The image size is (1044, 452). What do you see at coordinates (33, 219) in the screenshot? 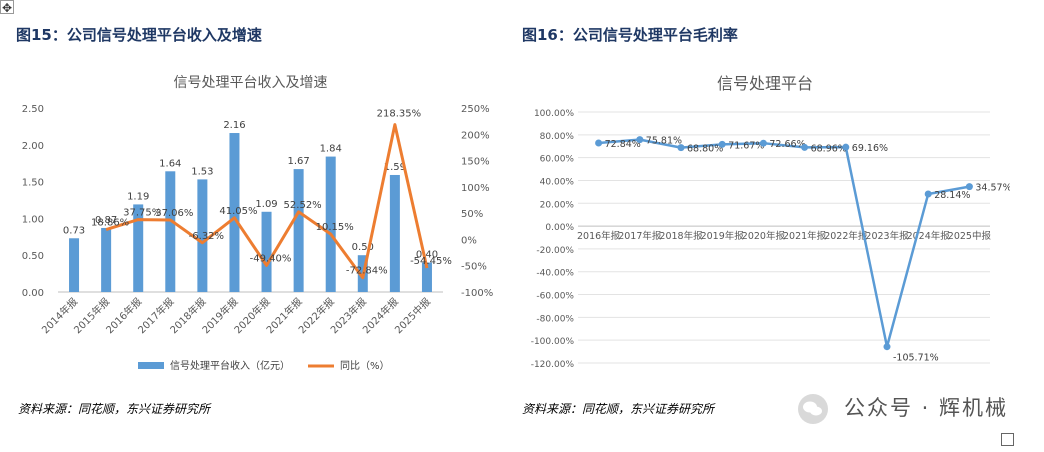
I see `left-axis-tick: 1.00` at bounding box center [33, 219].